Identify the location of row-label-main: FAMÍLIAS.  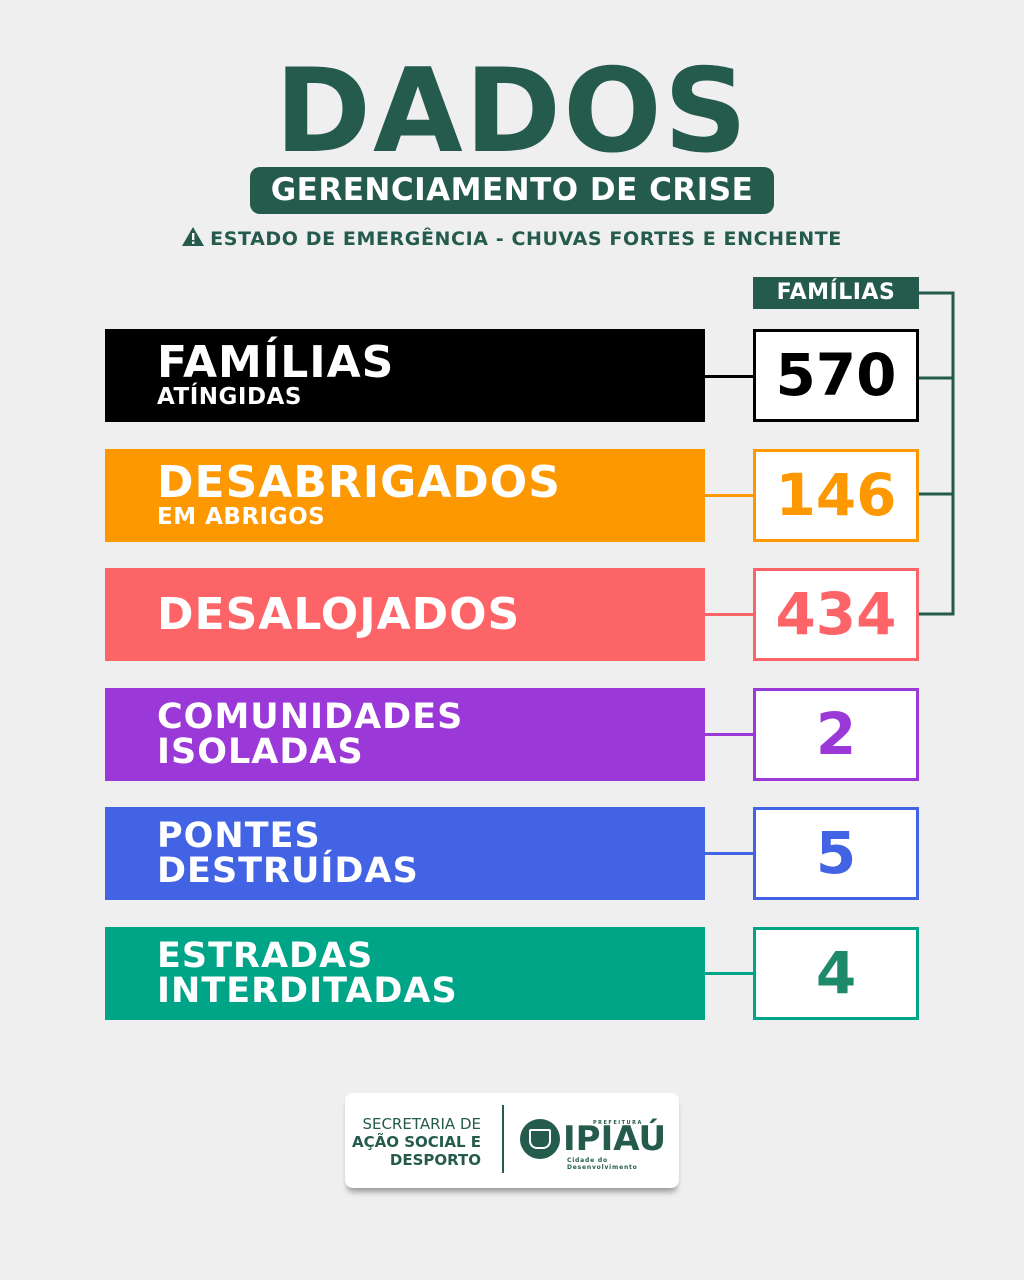
(276, 362).